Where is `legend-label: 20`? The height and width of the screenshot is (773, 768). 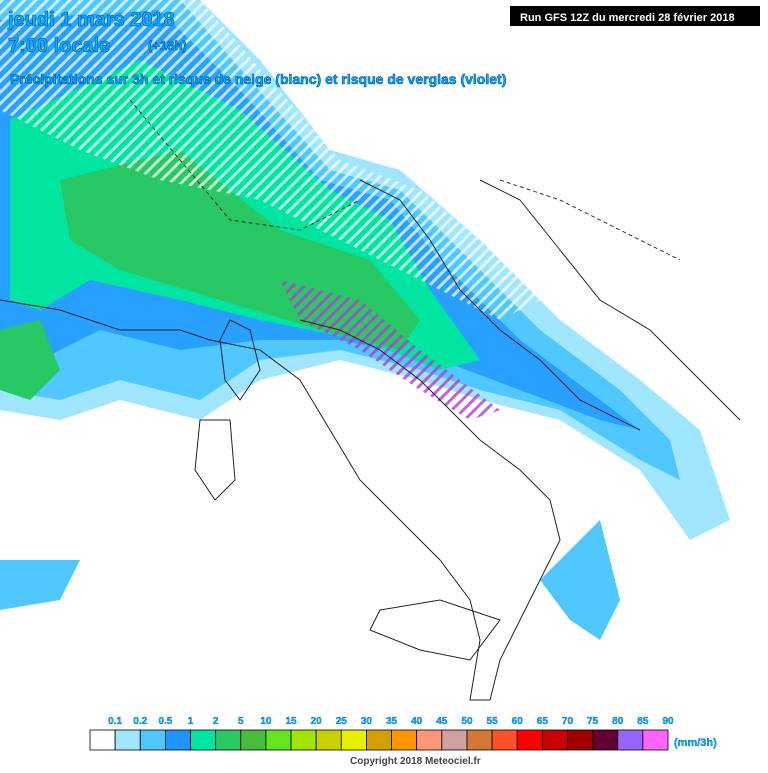
legend-label: 20 is located at coordinates (317, 721).